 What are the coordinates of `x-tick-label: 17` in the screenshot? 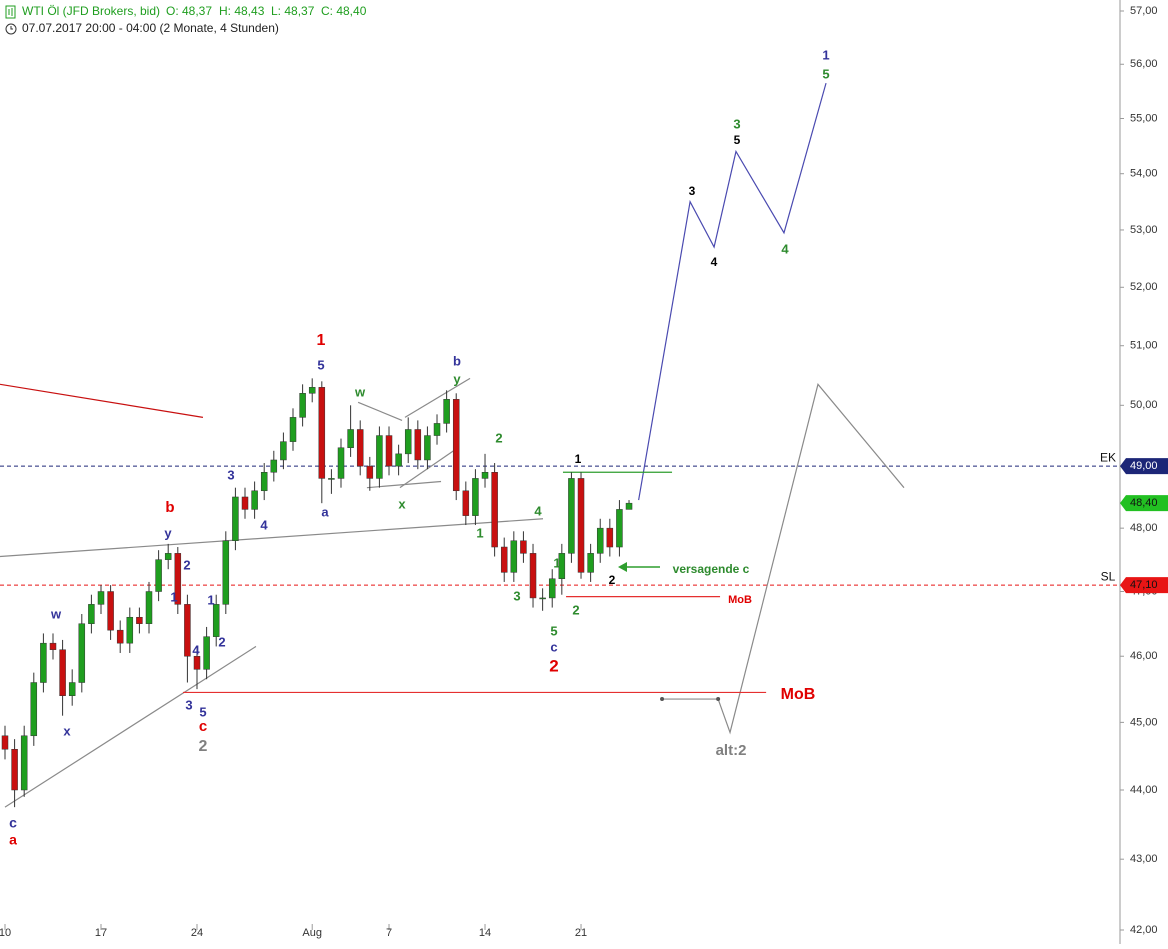 It's located at (101, 933).